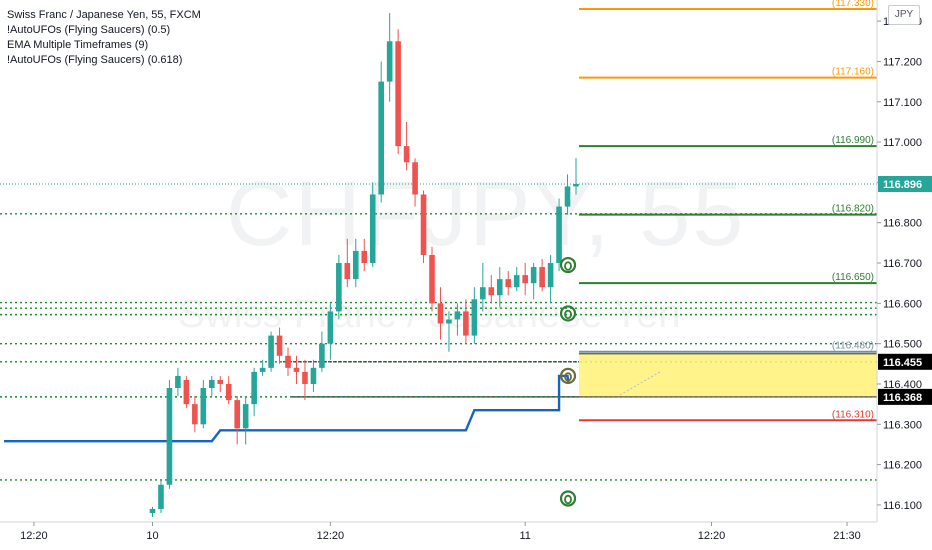  I want to click on ufo-zone, so click(728, 375).